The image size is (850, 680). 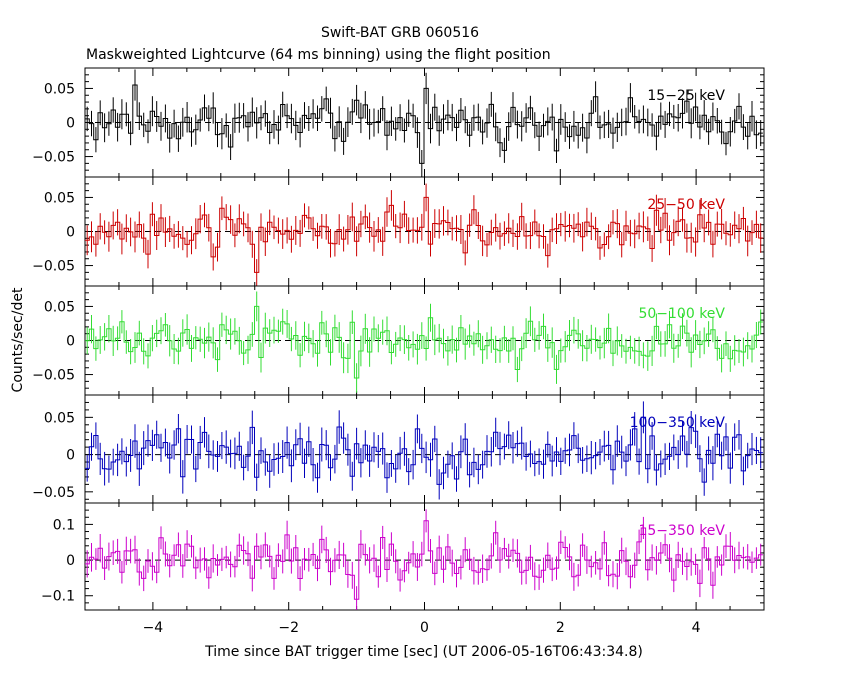 What do you see at coordinates (64, 525) in the screenshot?
I see `y-tick-label: 0.1` at bounding box center [64, 525].